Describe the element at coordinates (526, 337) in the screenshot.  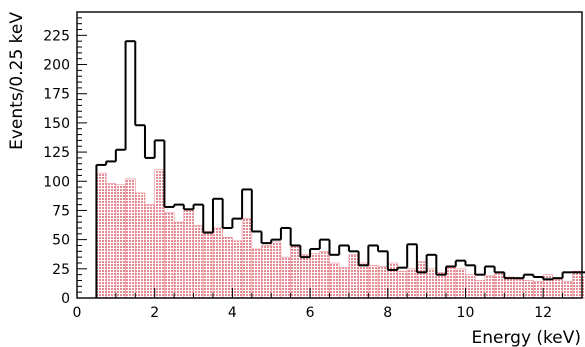
I see `x-axis-title: Energy (keV)` at that location.